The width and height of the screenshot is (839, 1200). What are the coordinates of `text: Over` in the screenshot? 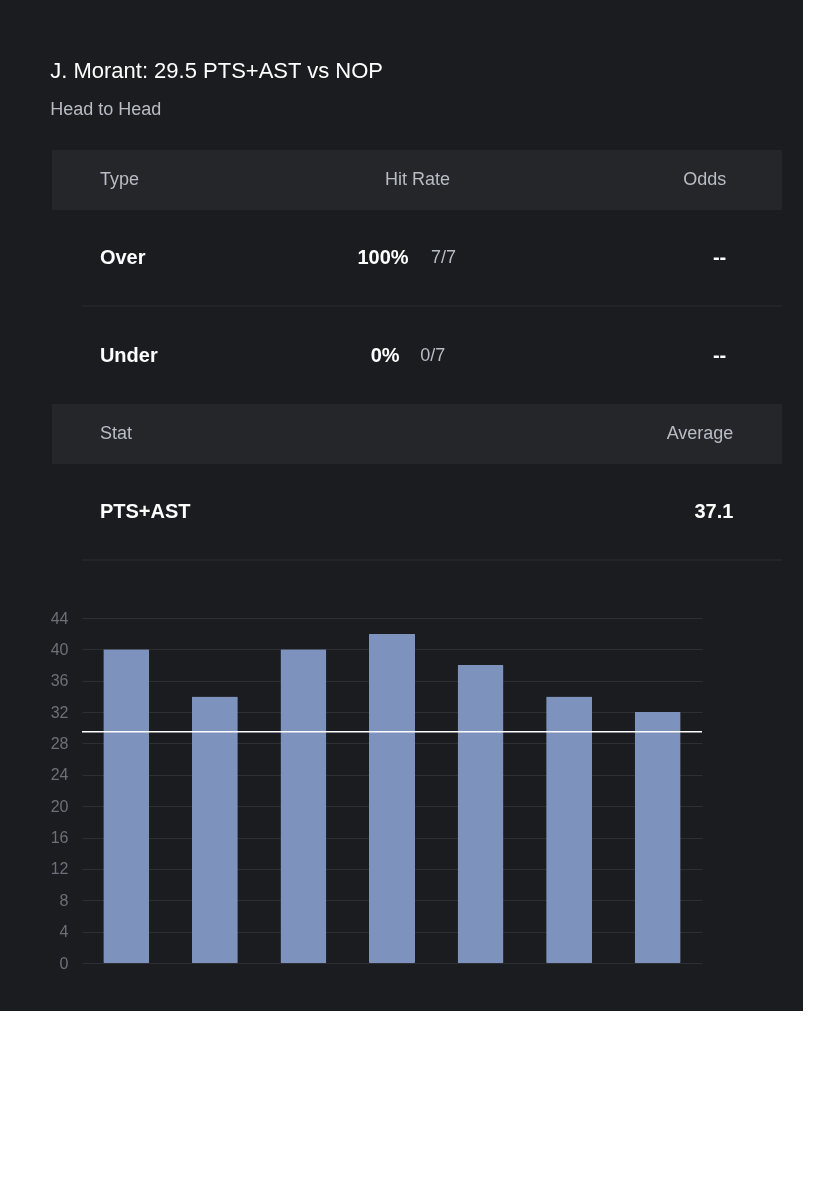 It's located at (122, 257).